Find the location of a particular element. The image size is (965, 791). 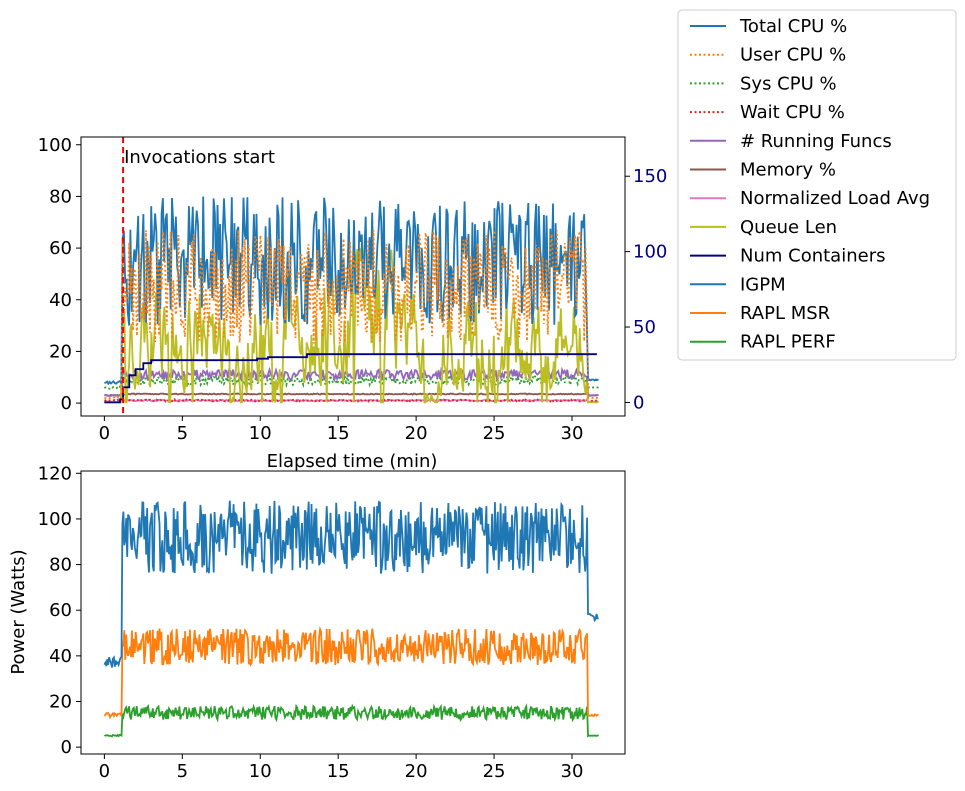

bottom-y-tick-label: 80 is located at coordinates (60, 565).